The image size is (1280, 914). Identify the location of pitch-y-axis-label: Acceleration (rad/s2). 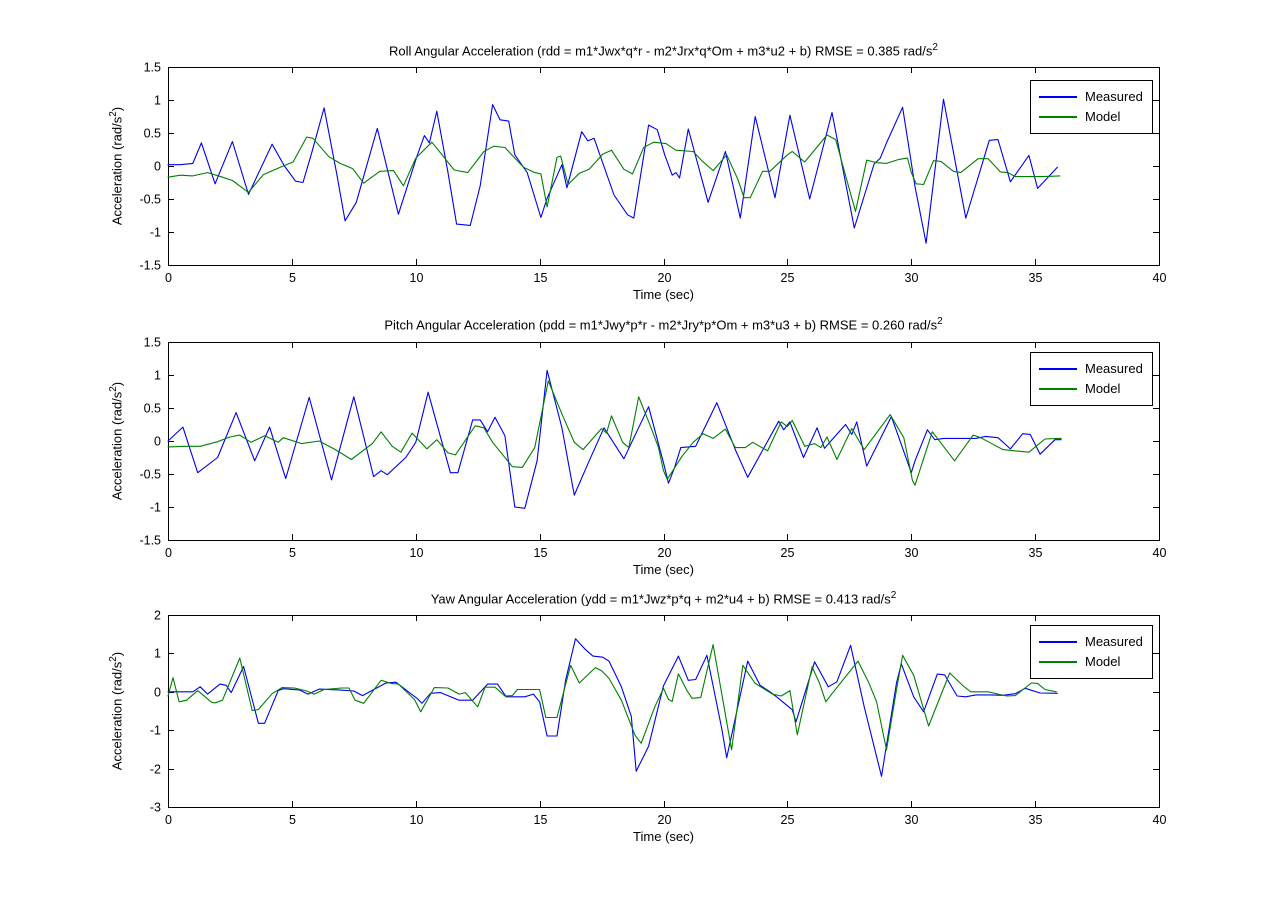
(116, 441).